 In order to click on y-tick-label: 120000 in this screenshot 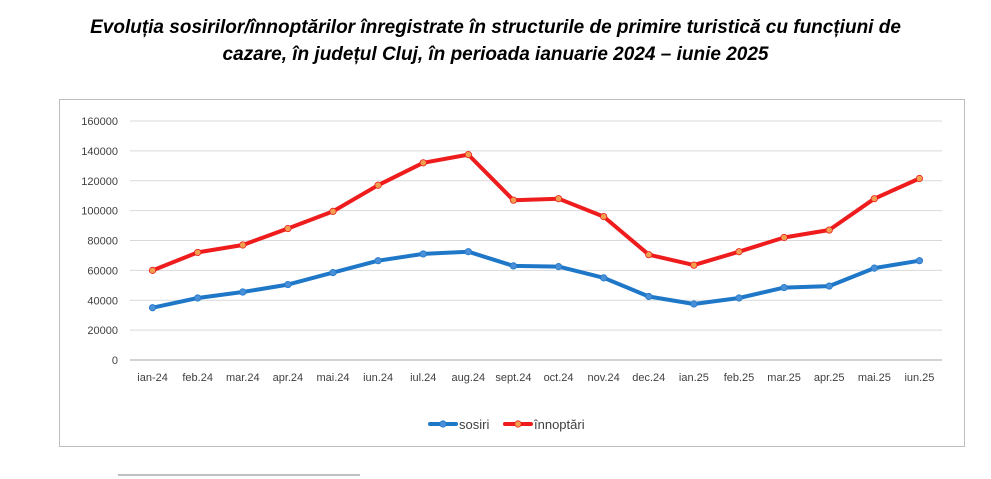, I will do `click(99, 182)`.